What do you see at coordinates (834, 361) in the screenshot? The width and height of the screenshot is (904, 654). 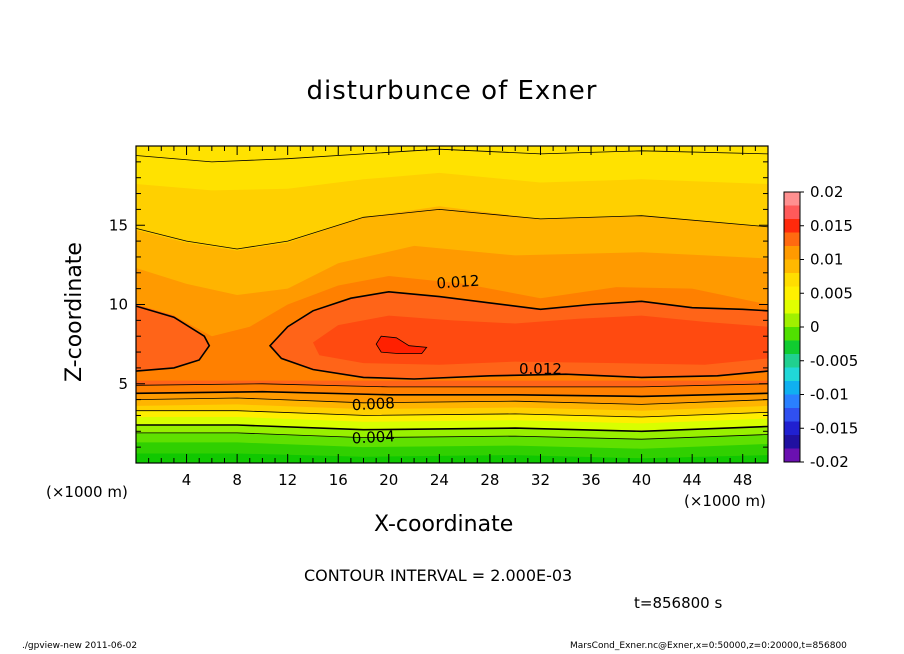 I see `colorbar-label: -0.005` at bounding box center [834, 361].